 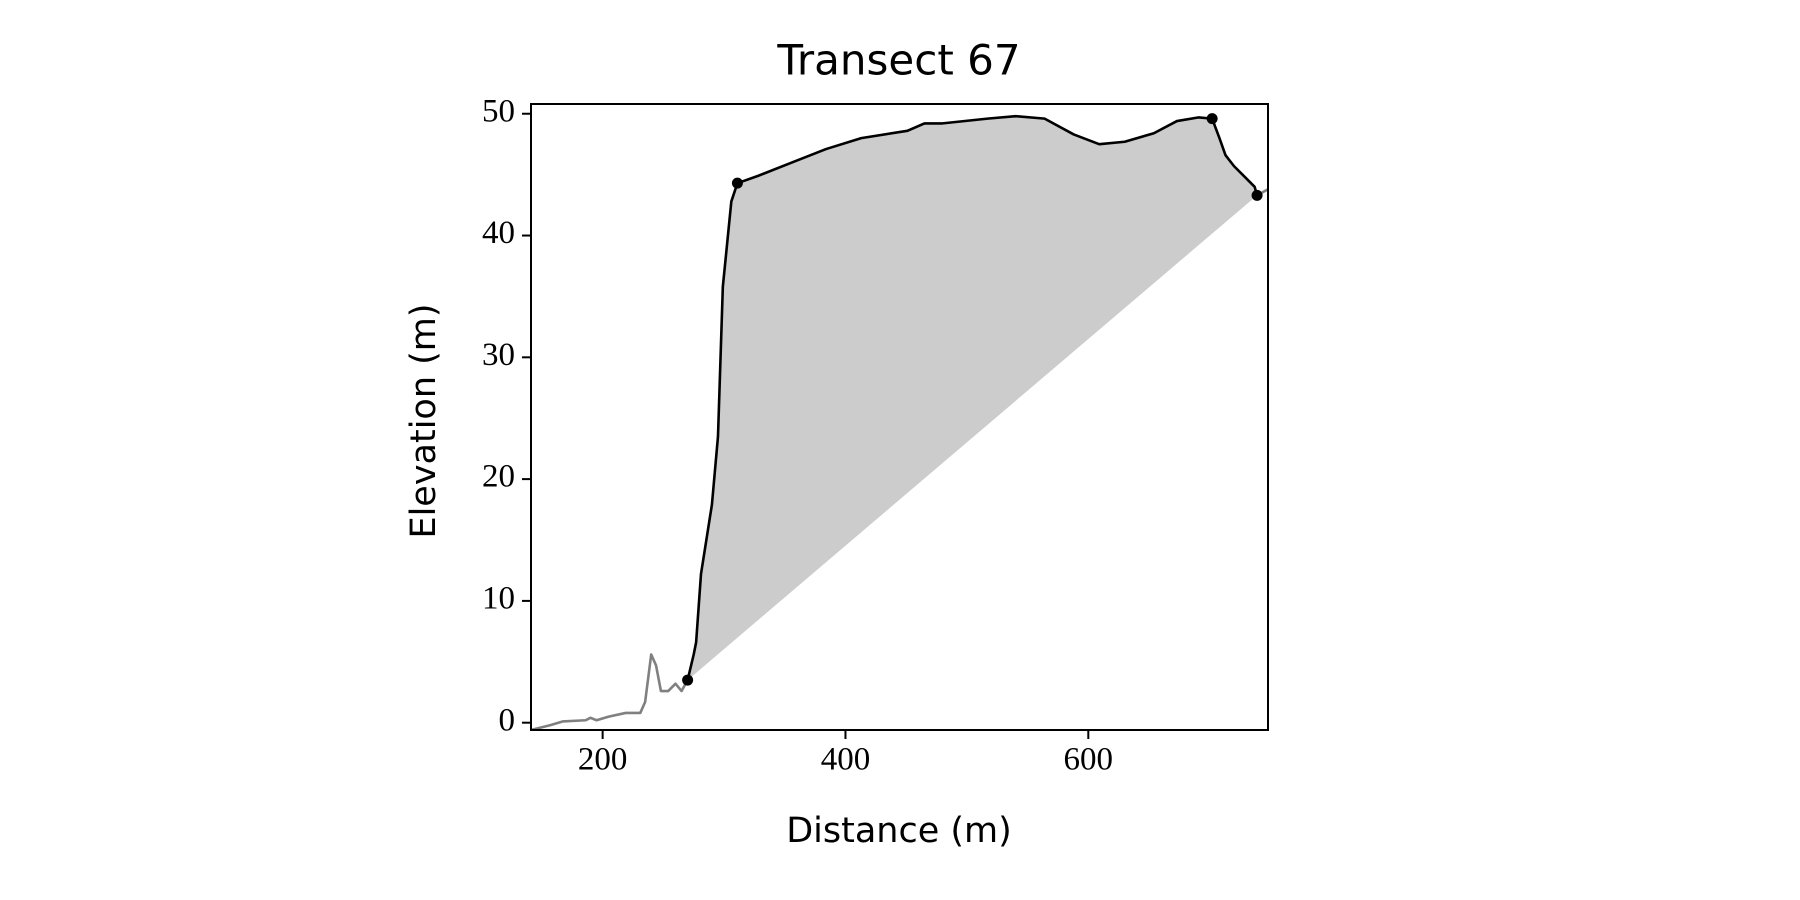 I want to click on y-tick-label: 10, so click(x=498, y=598).